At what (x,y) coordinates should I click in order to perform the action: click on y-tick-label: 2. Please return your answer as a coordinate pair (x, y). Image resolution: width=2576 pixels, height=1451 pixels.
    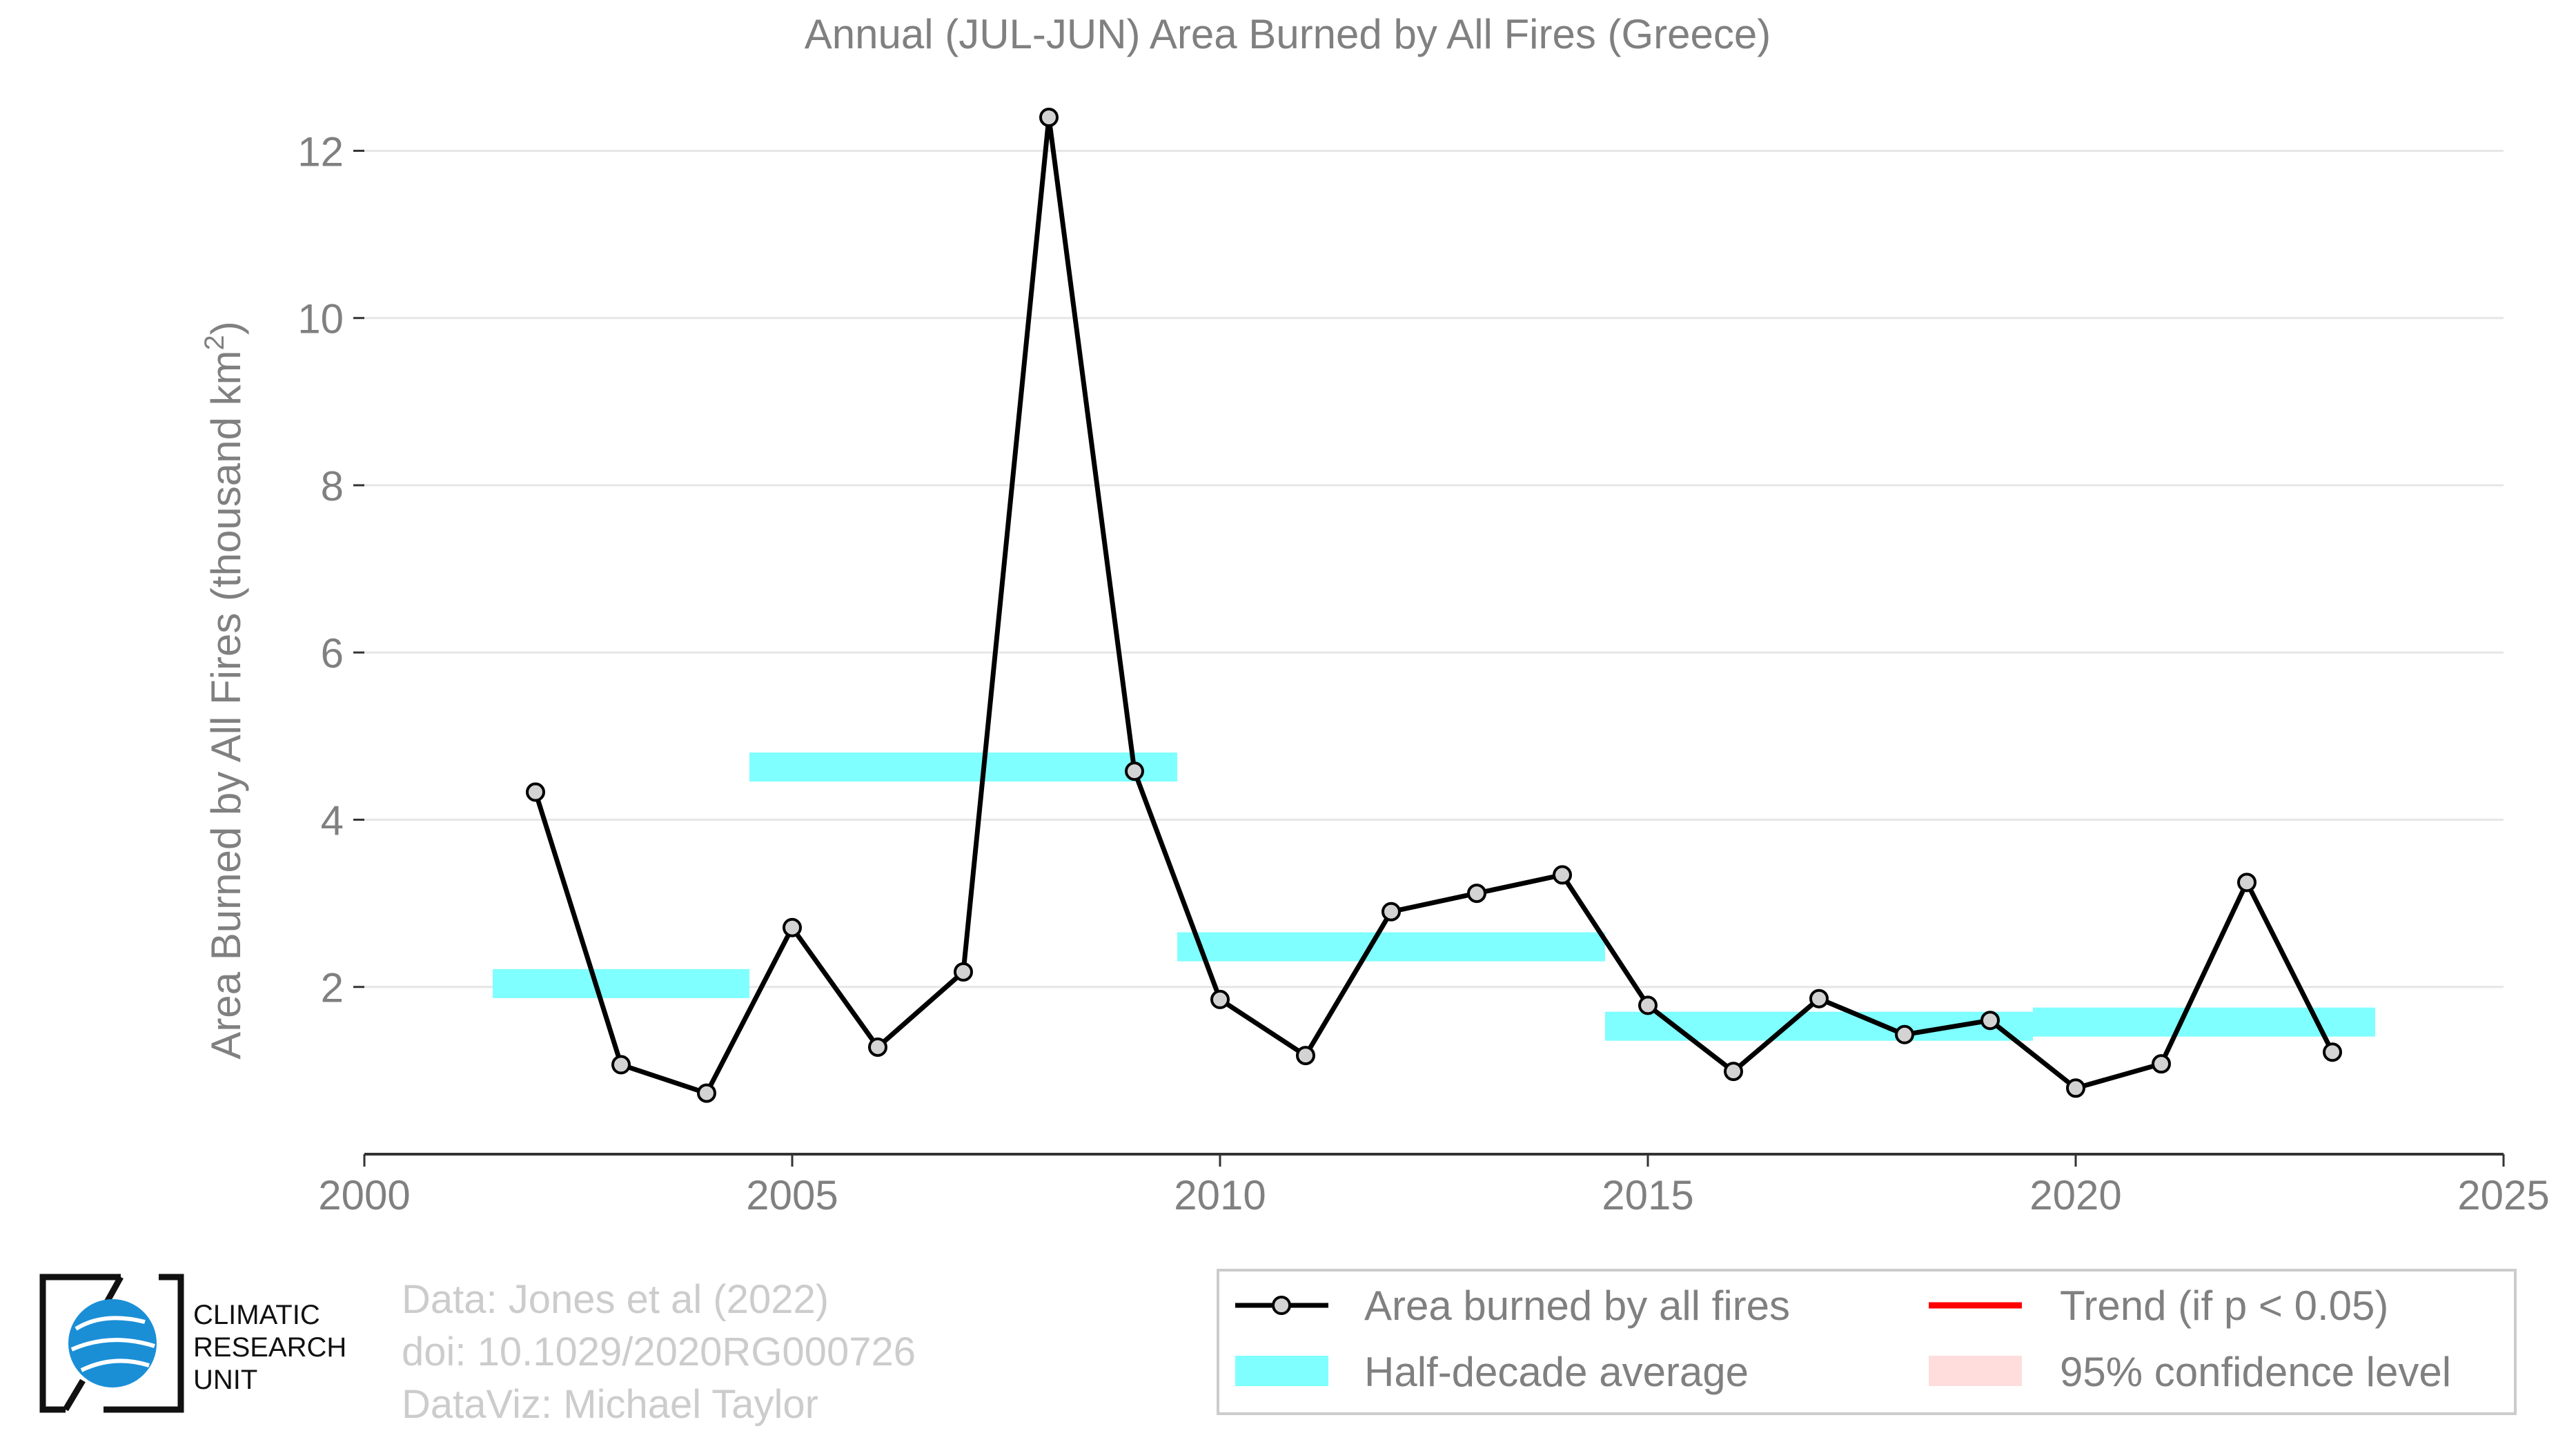
    Looking at the image, I should click on (332, 988).